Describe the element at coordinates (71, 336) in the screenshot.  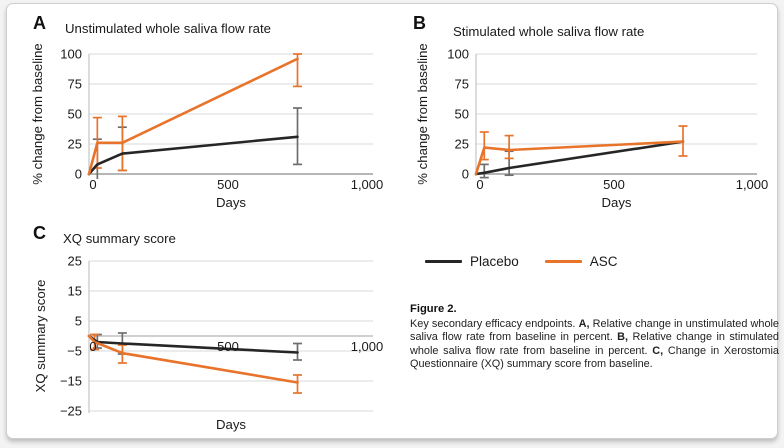
I see `y-tick-labels: 25 15 5 −5 −15 −25` at that location.